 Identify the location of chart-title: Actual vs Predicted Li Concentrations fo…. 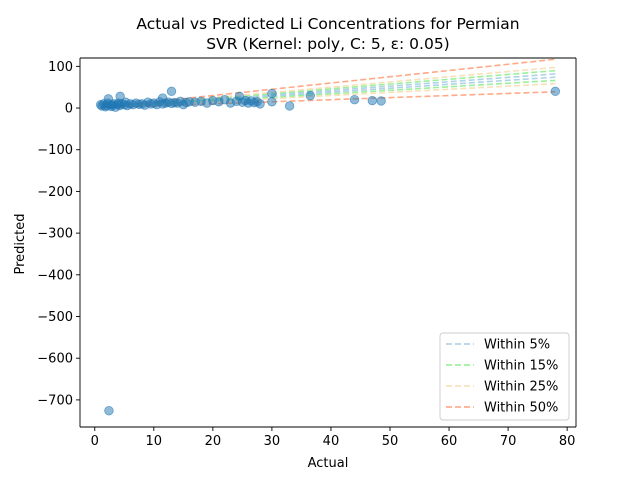
(327, 24).